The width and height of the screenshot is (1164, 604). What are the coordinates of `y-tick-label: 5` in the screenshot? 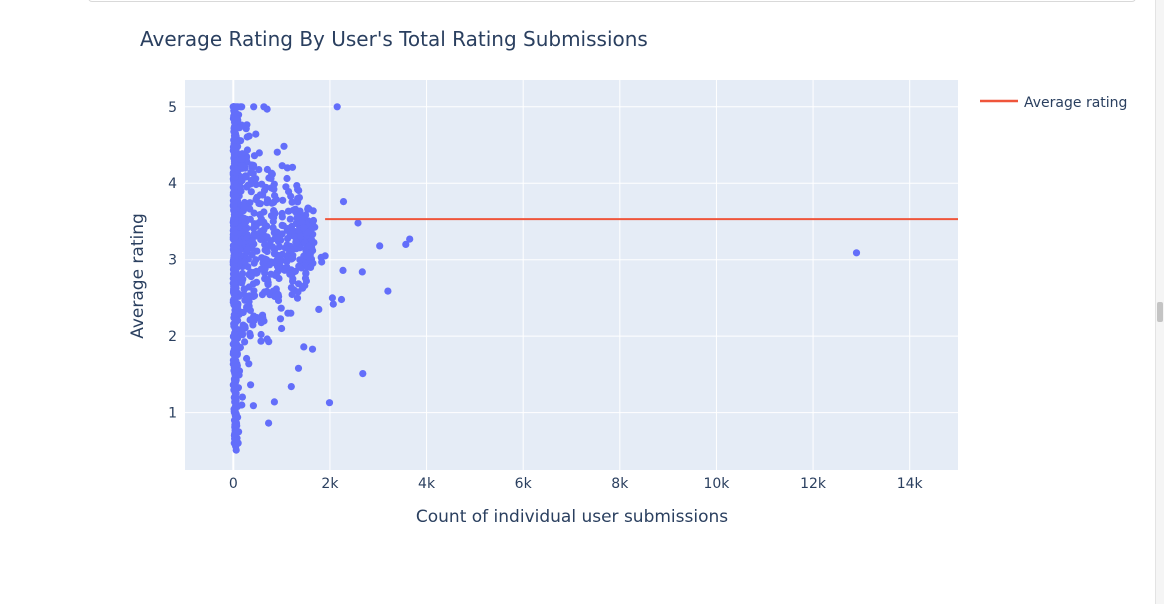 It's located at (172, 108).